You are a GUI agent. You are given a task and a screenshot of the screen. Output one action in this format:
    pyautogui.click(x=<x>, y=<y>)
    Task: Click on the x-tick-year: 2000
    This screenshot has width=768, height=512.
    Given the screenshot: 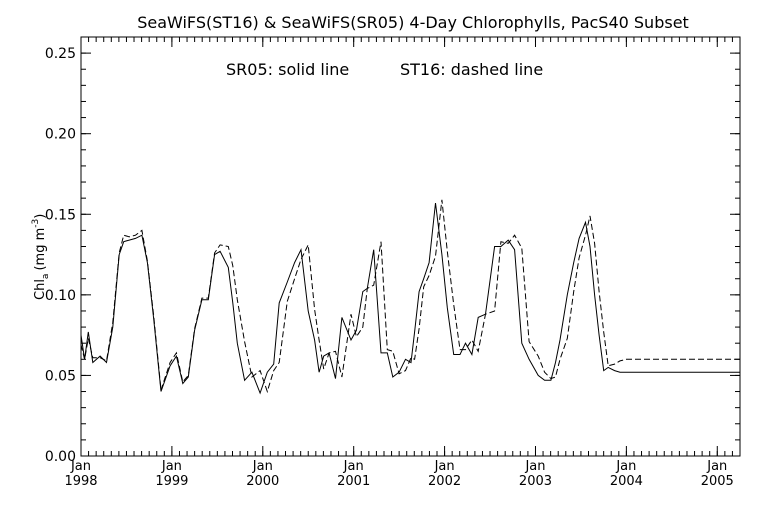 What is the action you would take?
    pyautogui.click(x=262, y=481)
    